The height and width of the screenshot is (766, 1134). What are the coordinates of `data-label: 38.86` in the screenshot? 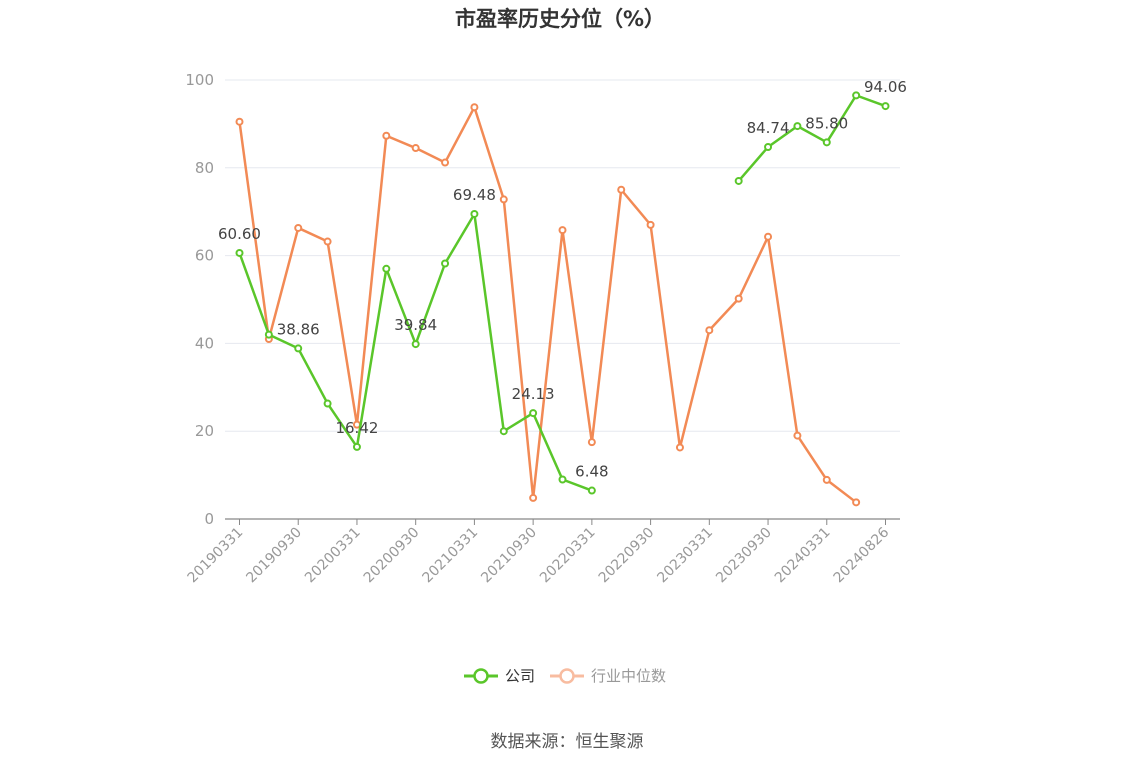 It's located at (298, 329).